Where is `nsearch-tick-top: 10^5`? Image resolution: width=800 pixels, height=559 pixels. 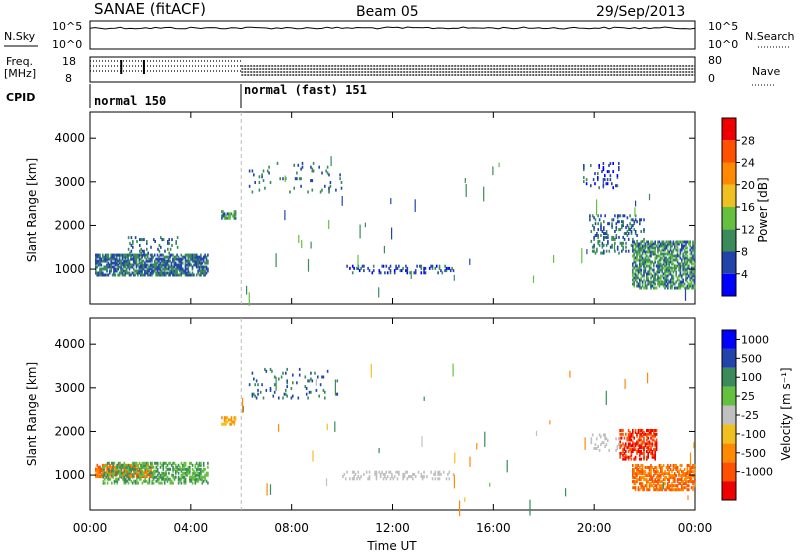 nsearch-tick-top: 10^5 is located at coordinates (723, 26).